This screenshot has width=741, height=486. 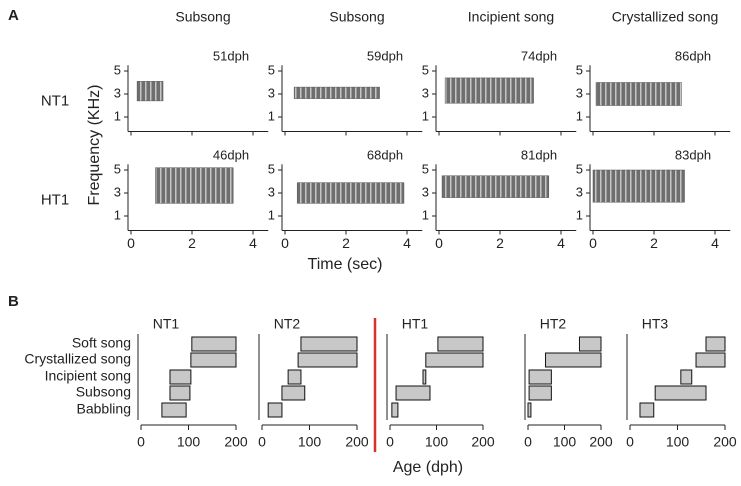 I want to click on stage-label: Subsong, so click(x=103, y=392).